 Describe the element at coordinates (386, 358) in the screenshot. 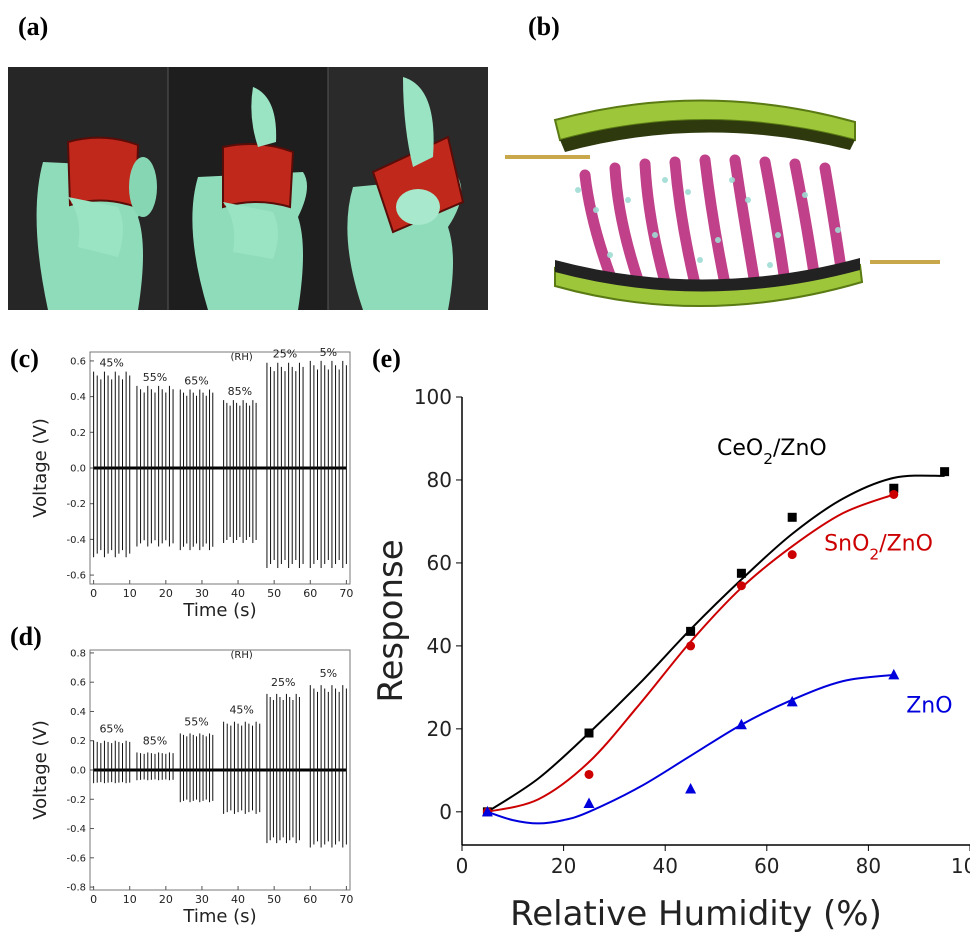

I see `panel-label-e: (e)` at that location.